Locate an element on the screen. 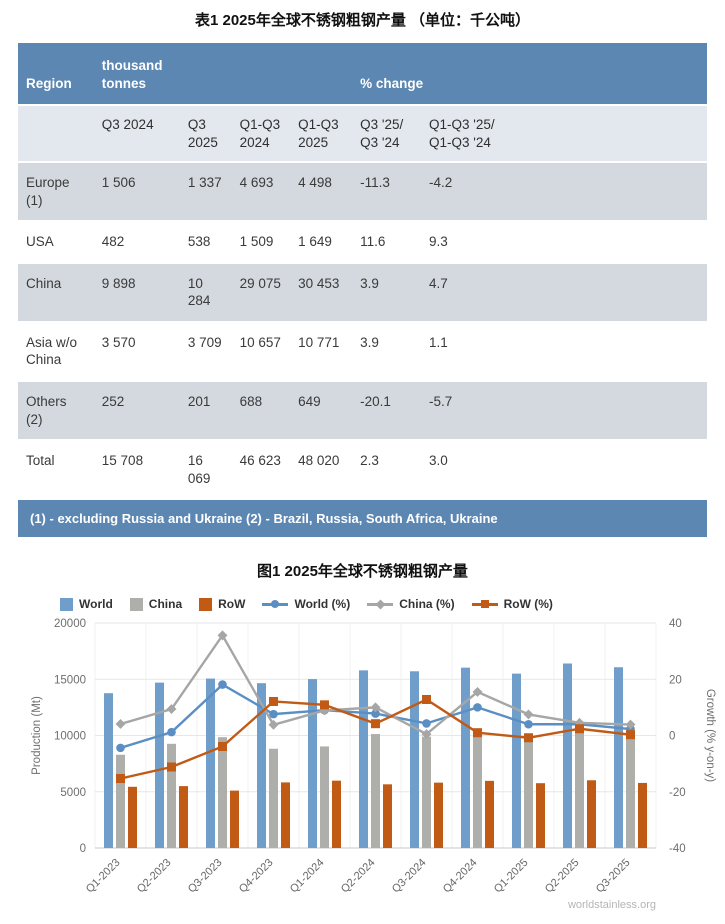  marker-row--Q4-2024 is located at coordinates (477, 733).